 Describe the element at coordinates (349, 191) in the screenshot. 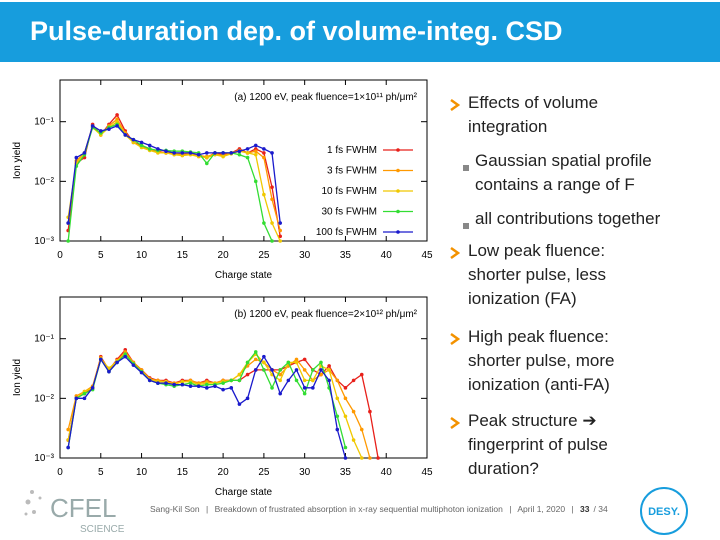

I see `legend-label: 10 fs FWHM` at that location.